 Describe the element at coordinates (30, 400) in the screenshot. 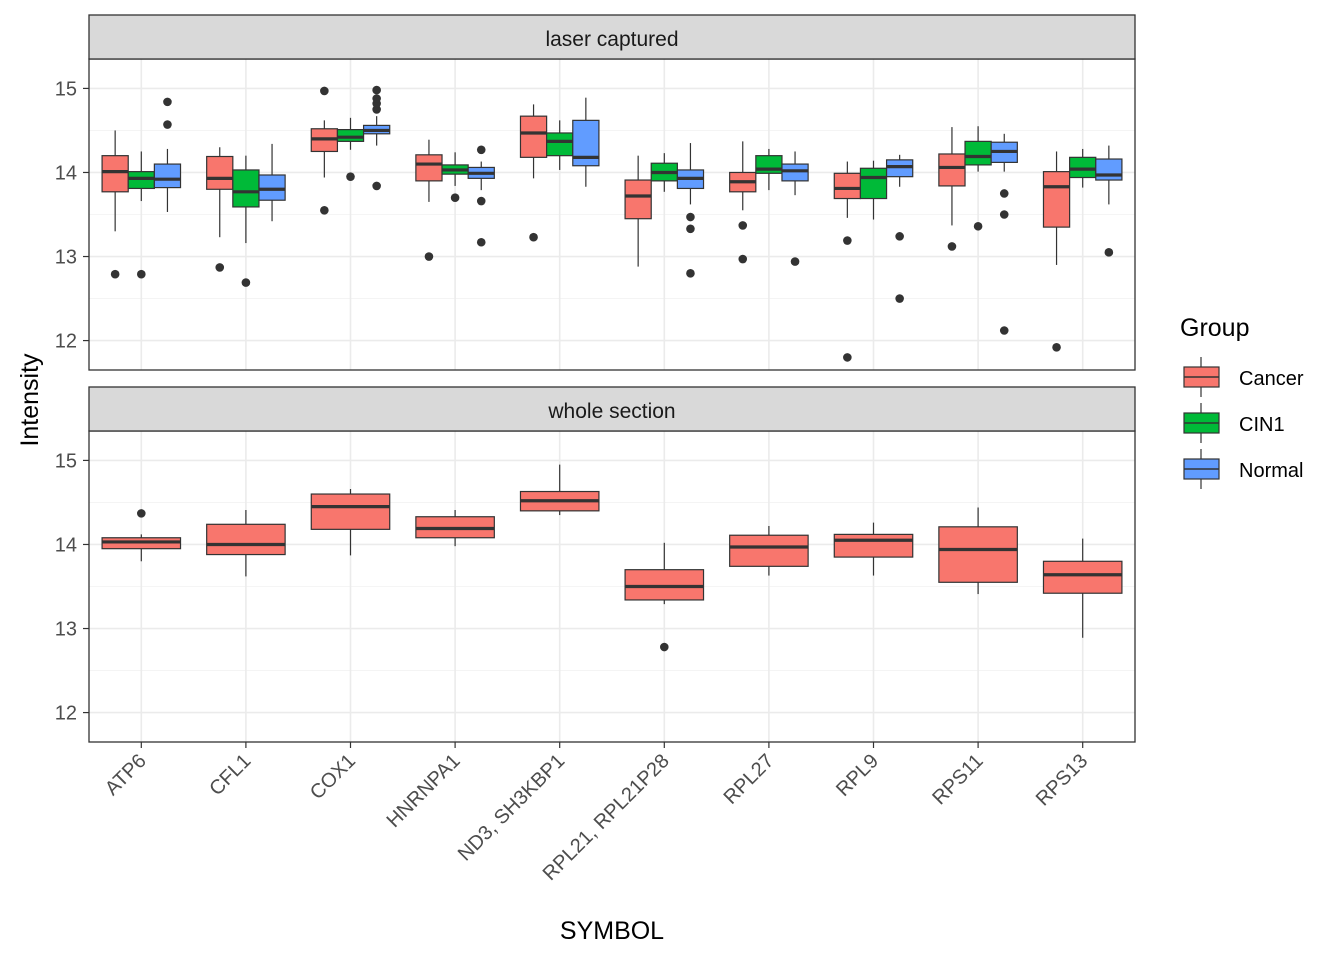

I see `y-axis-title: Intensity` at that location.